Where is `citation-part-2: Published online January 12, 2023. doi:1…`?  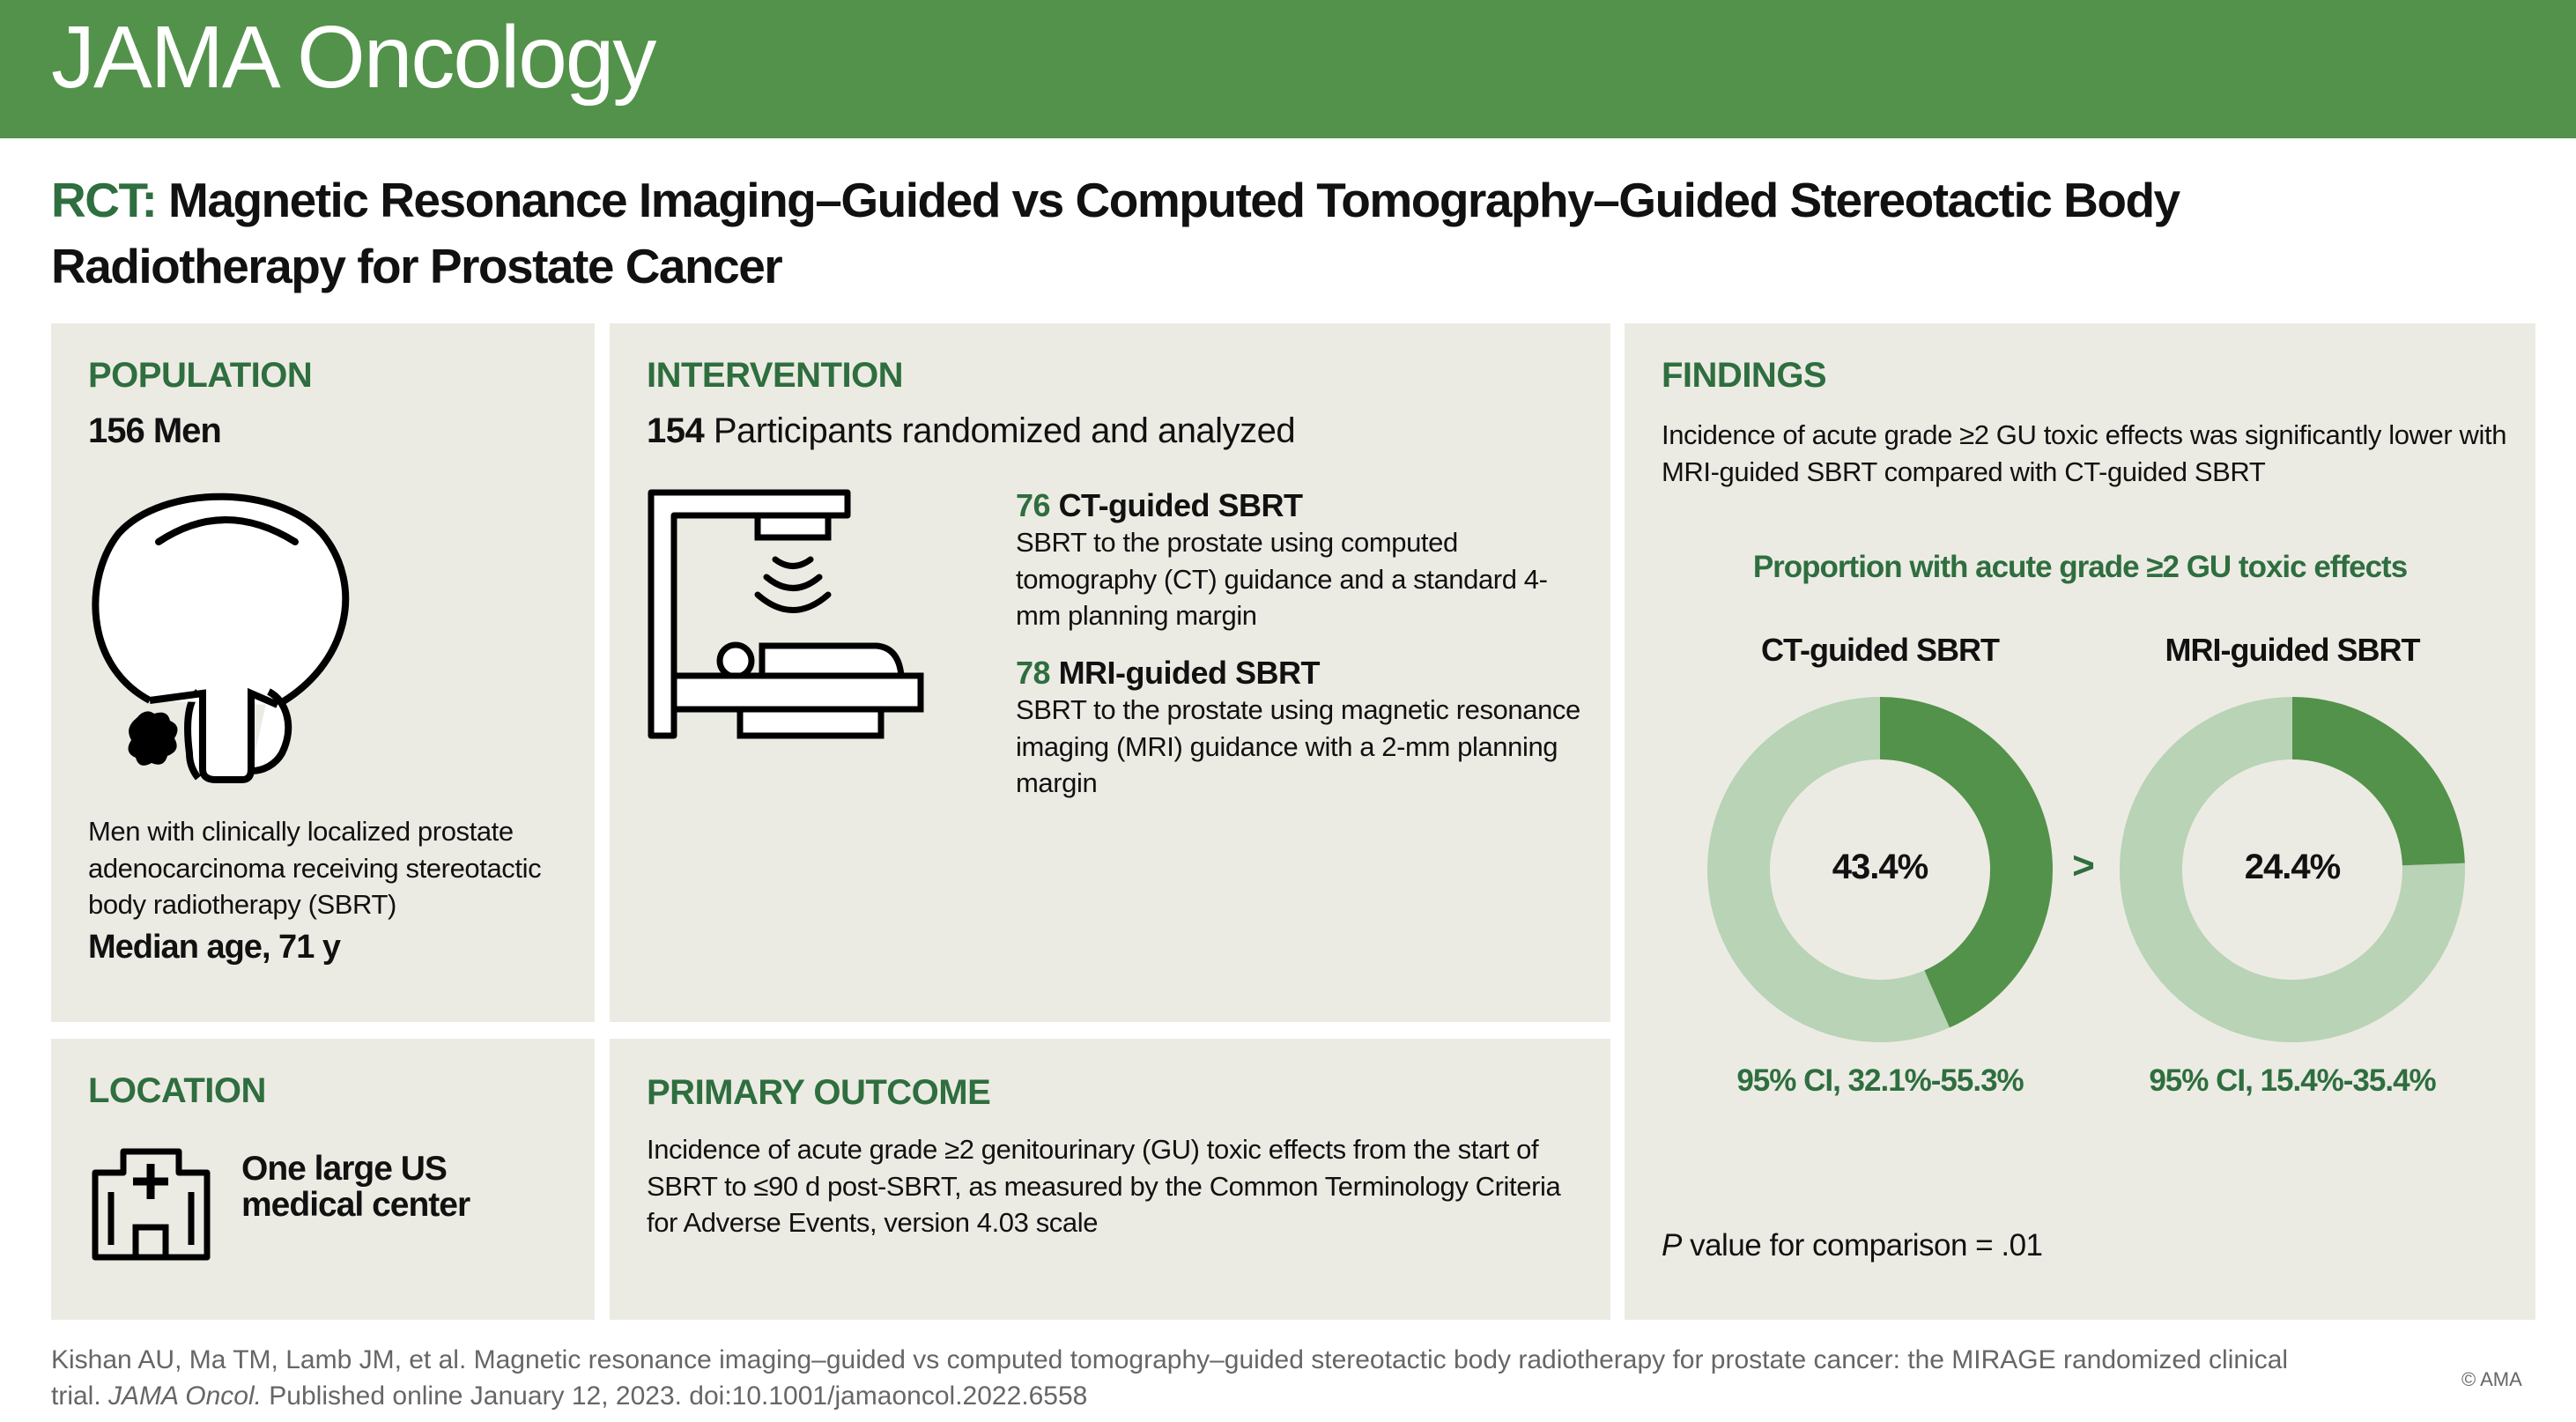 citation-part-2: Published online January 12, 2023. doi:1… is located at coordinates (675, 1396).